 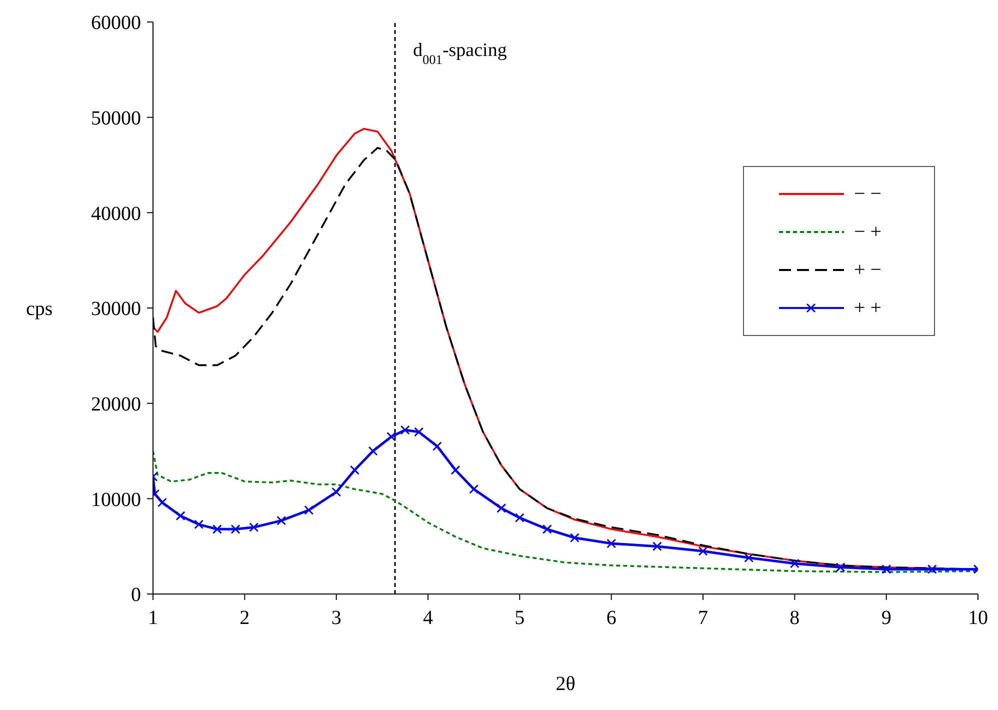 I want to click on y-tick-label: 20000, so click(x=116, y=404).